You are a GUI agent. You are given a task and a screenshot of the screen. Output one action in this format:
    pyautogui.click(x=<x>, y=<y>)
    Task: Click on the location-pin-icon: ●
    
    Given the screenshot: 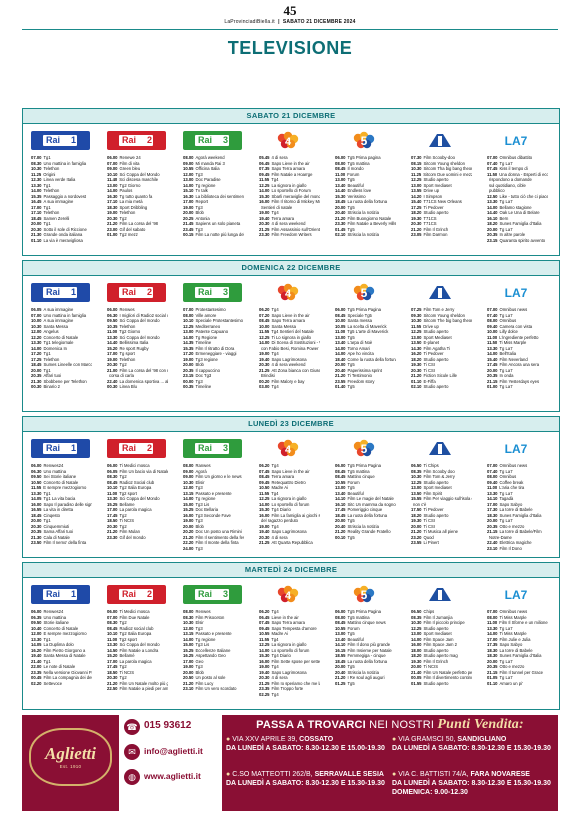 What is the action you would take?
    pyautogui.click(x=394, y=774)
    